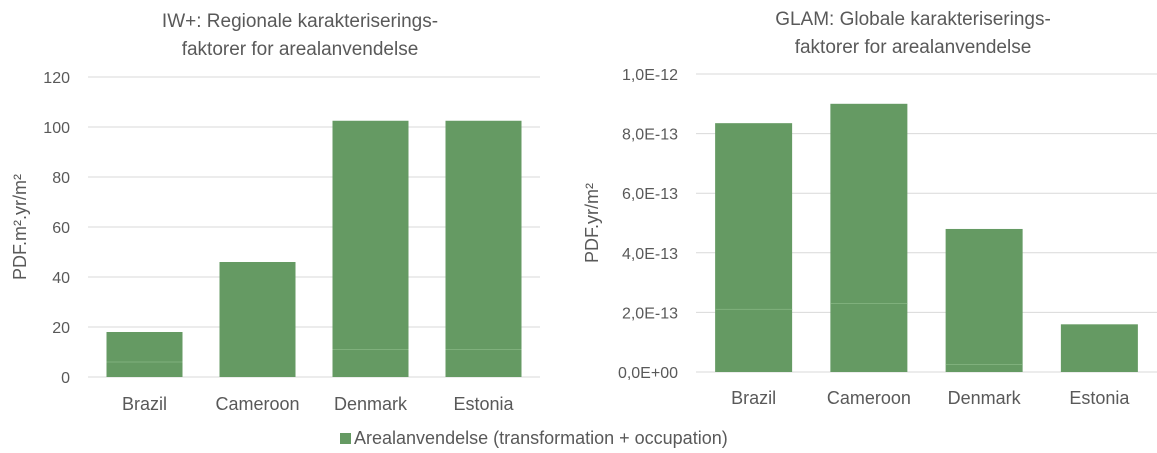  Describe the element at coordinates (61, 228) in the screenshot. I see `y-tick-label: 60` at that location.